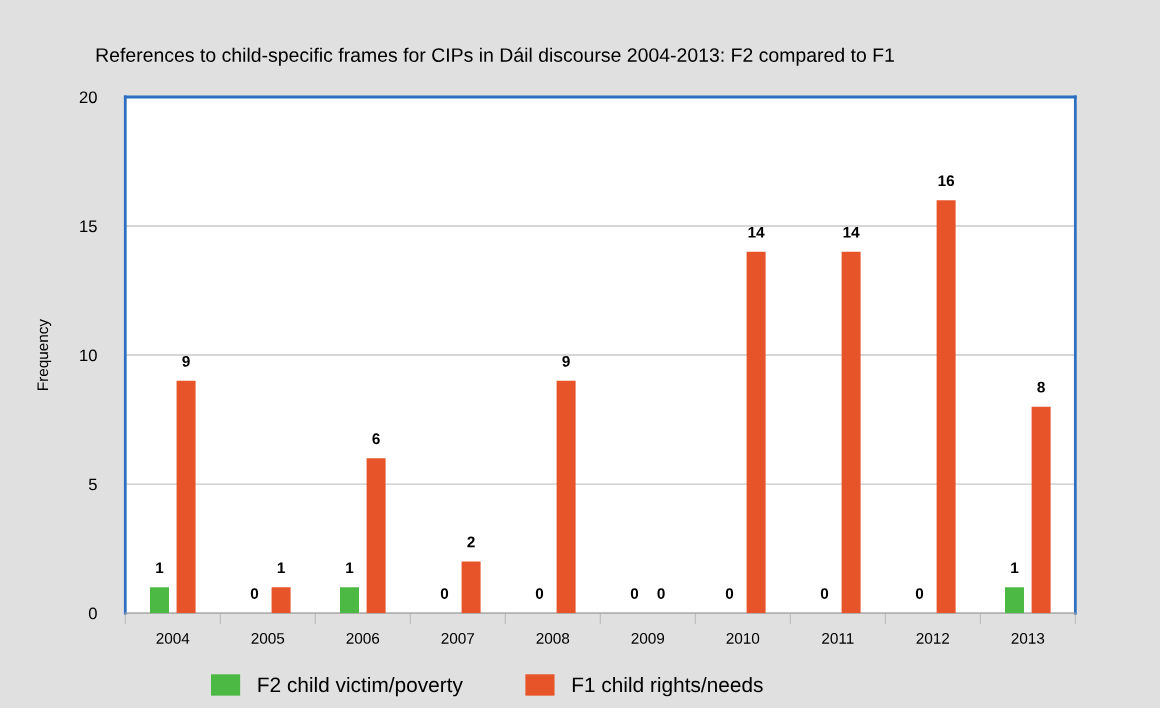  What do you see at coordinates (360, 686) in the screenshot?
I see `legend-label: F2 child victim/poverty` at bounding box center [360, 686].